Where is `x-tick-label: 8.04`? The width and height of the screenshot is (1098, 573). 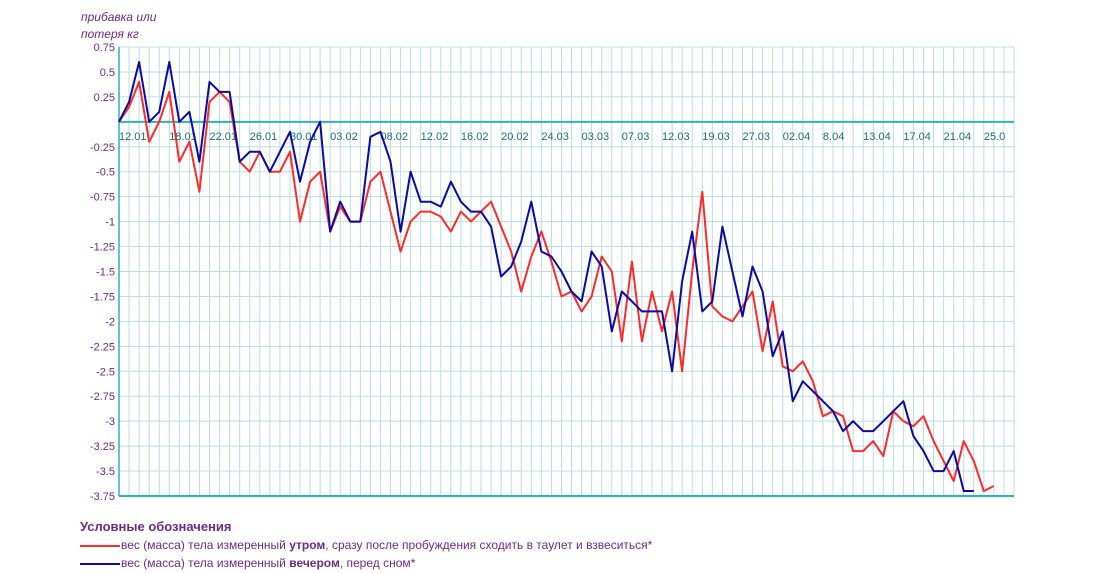 x-tick-label: 8.04 is located at coordinates (833, 137).